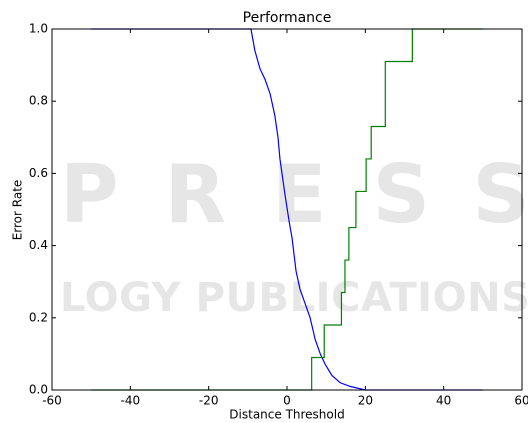 The height and width of the screenshot is (423, 528). Describe the element at coordinates (287, 401) in the screenshot. I see `x-tick-label: 0` at that location.